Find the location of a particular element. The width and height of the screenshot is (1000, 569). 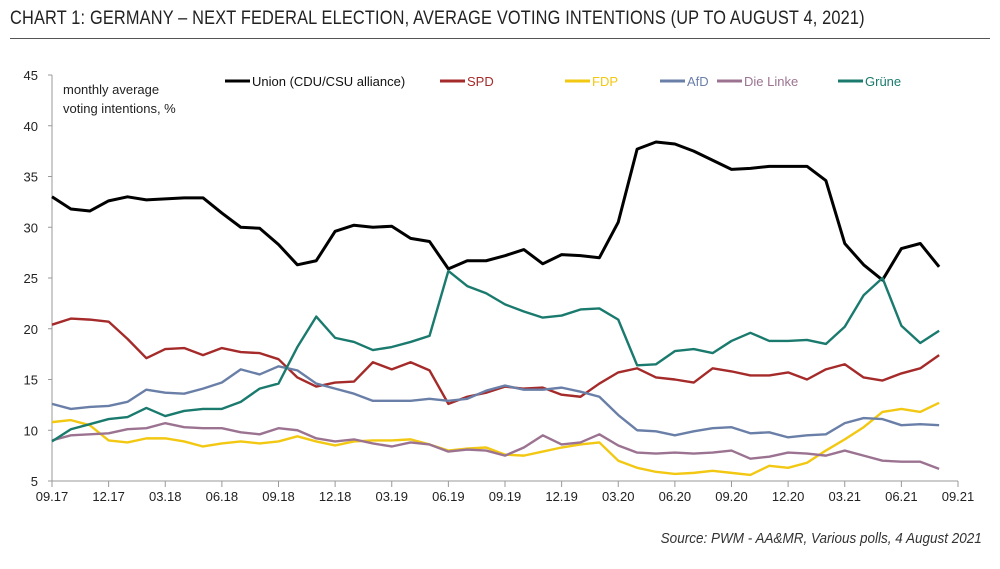

legend-label: Union (CDU/CSU alliance) is located at coordinates (328, 81).